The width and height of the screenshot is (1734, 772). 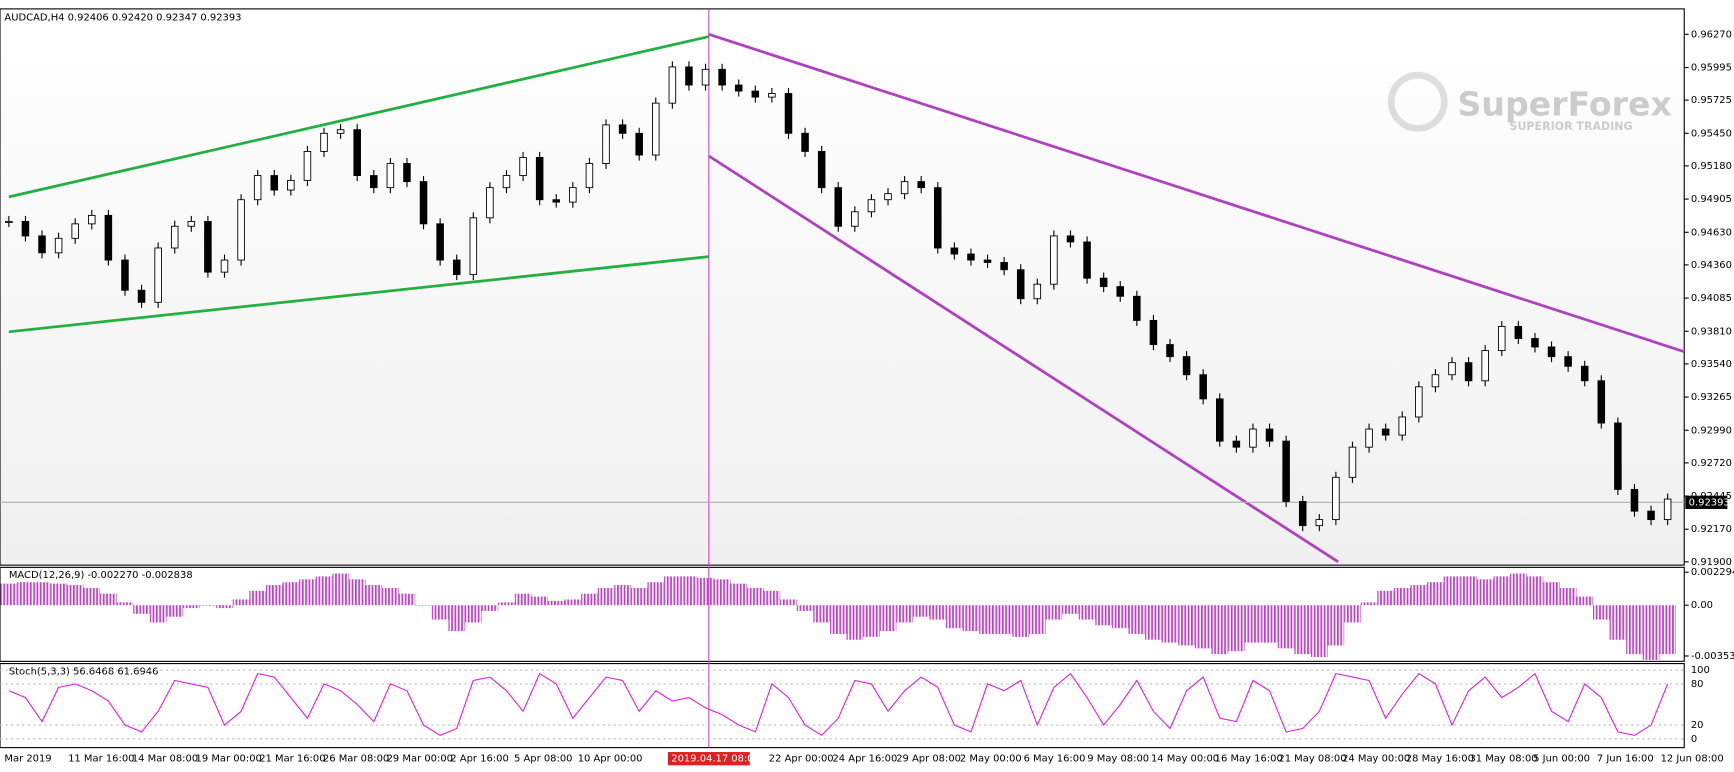 I want to click on y-tick-label: 0, so click(x=1694, y=739).